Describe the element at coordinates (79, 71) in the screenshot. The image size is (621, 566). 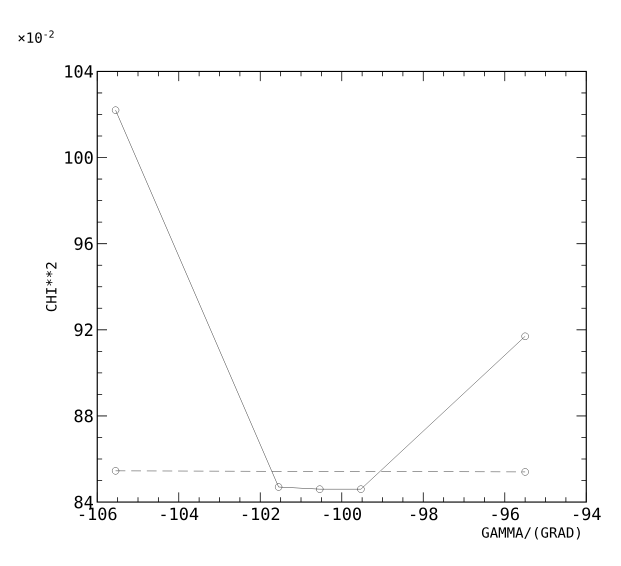
I see `y-tick-label: 104` at that location.